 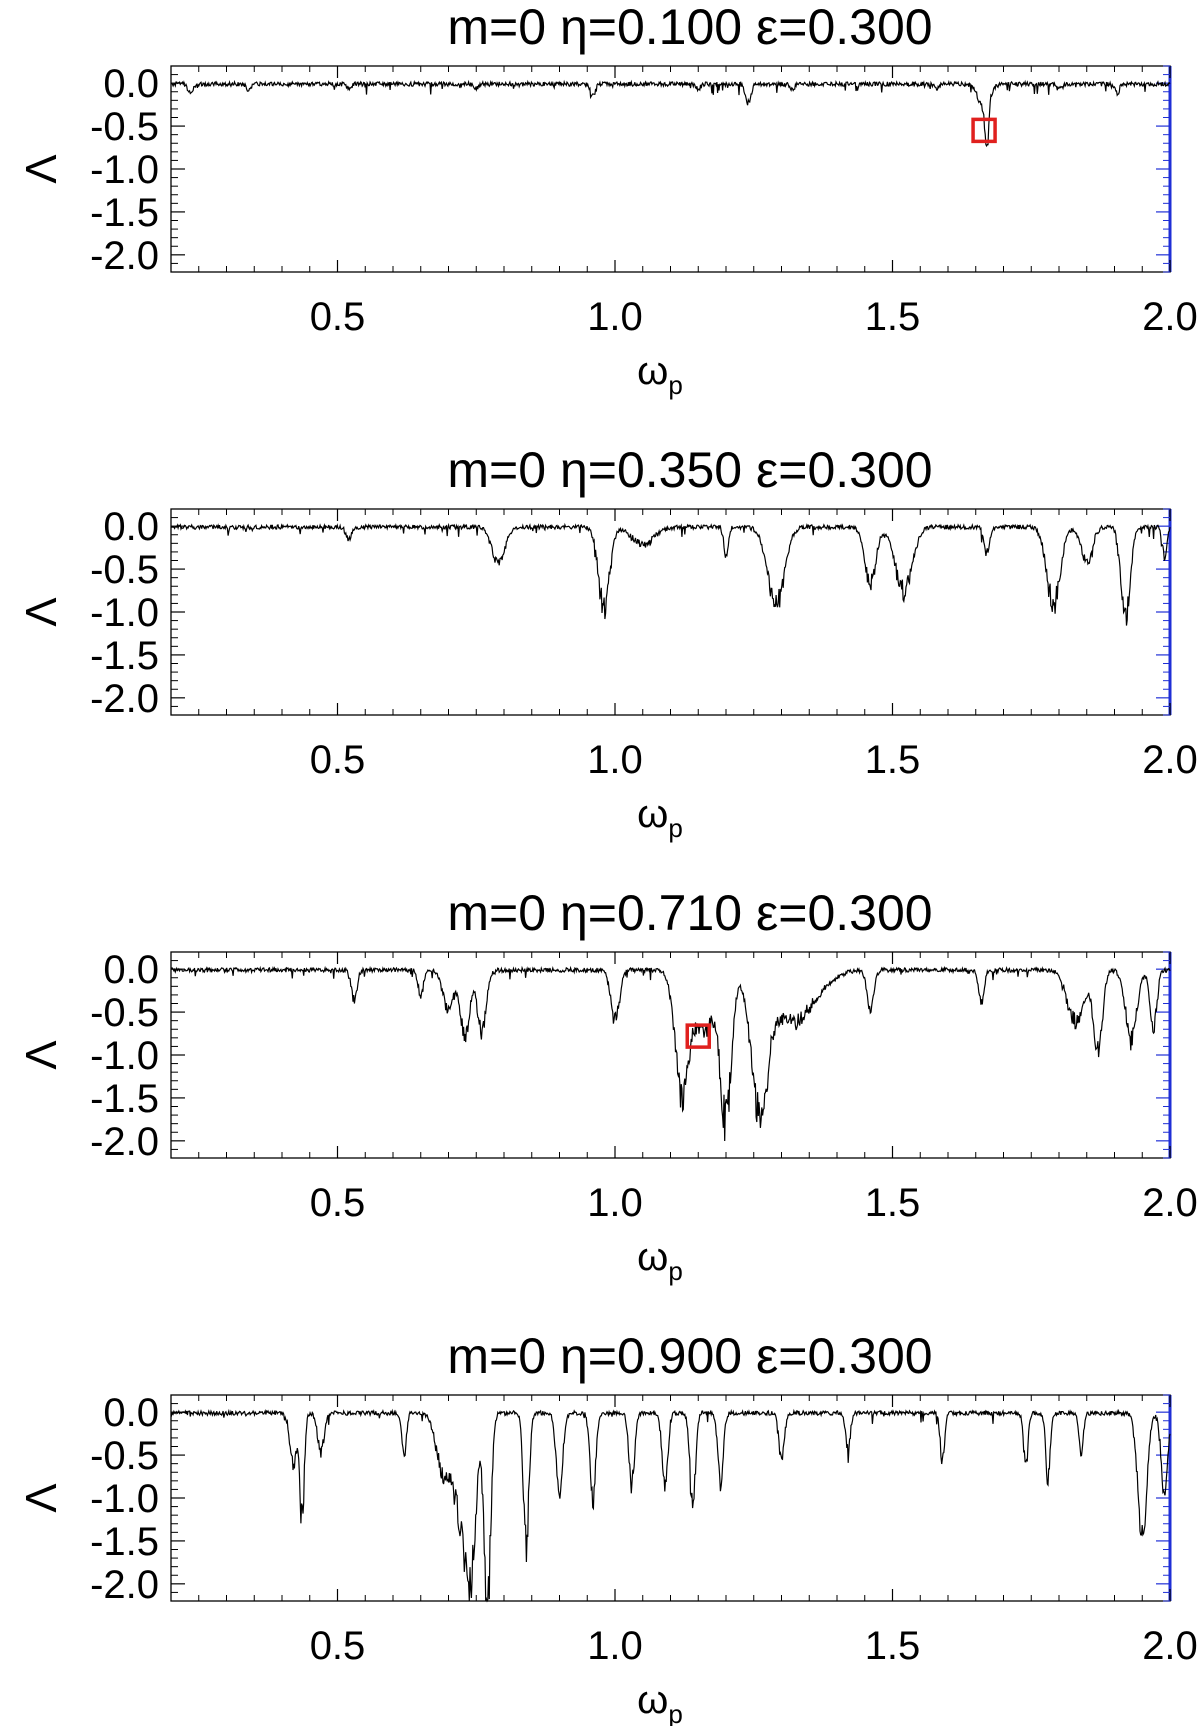 I want to click on panel-title: m=0 η=0.100 ε=0.300, so click(x=689, y=27).